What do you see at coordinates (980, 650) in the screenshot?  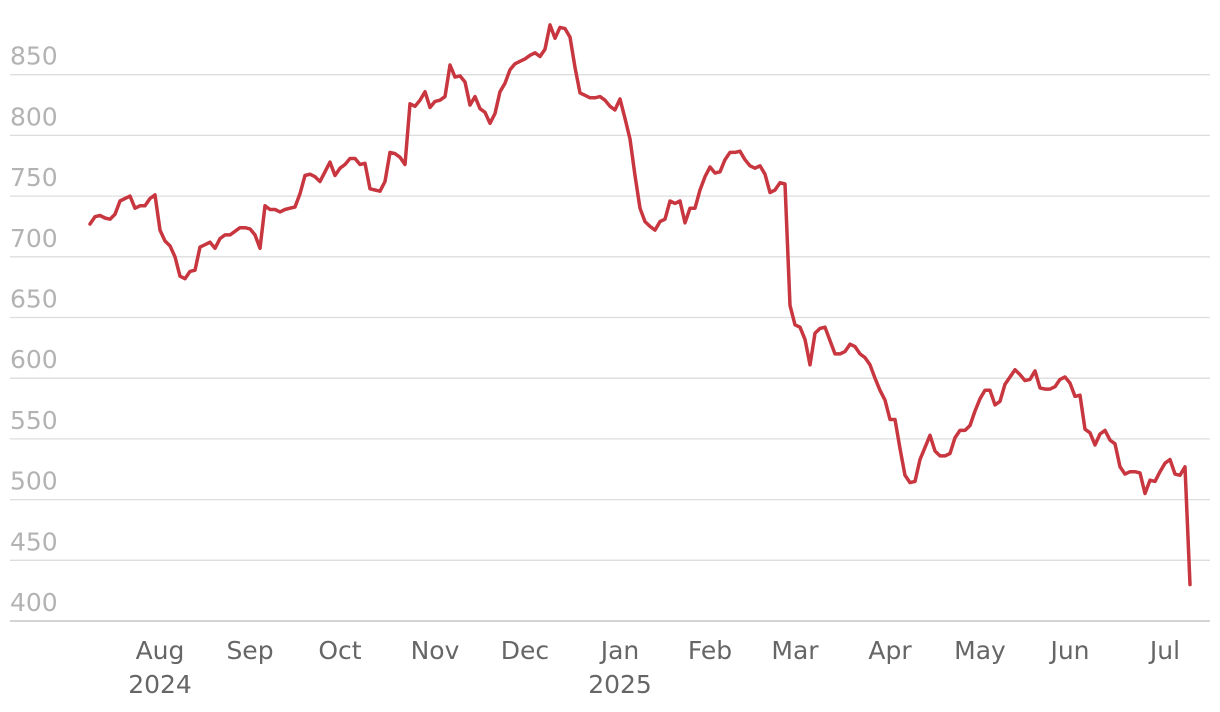 I see `x-tick-label: May` at bounding box center [980, 650].